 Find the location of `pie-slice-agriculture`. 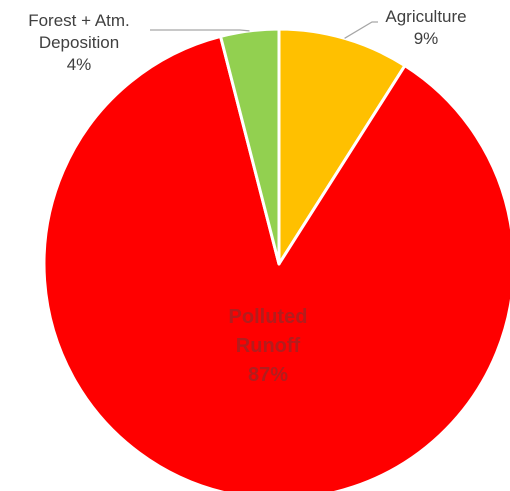

pie-slice-agriculture is located at coordinates (342, 146).